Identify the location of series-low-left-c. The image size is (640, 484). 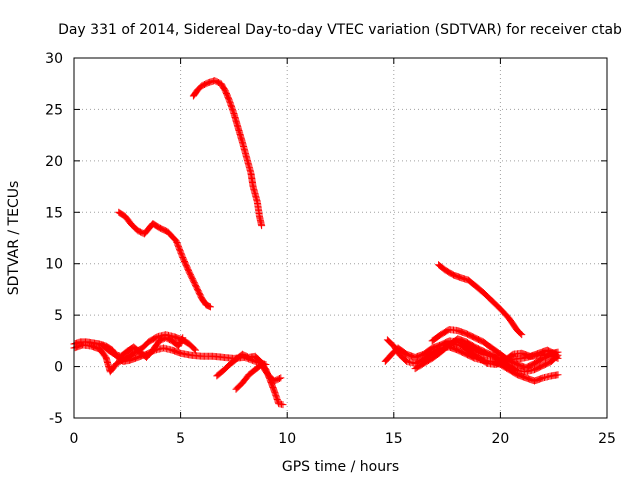
(142, 347).